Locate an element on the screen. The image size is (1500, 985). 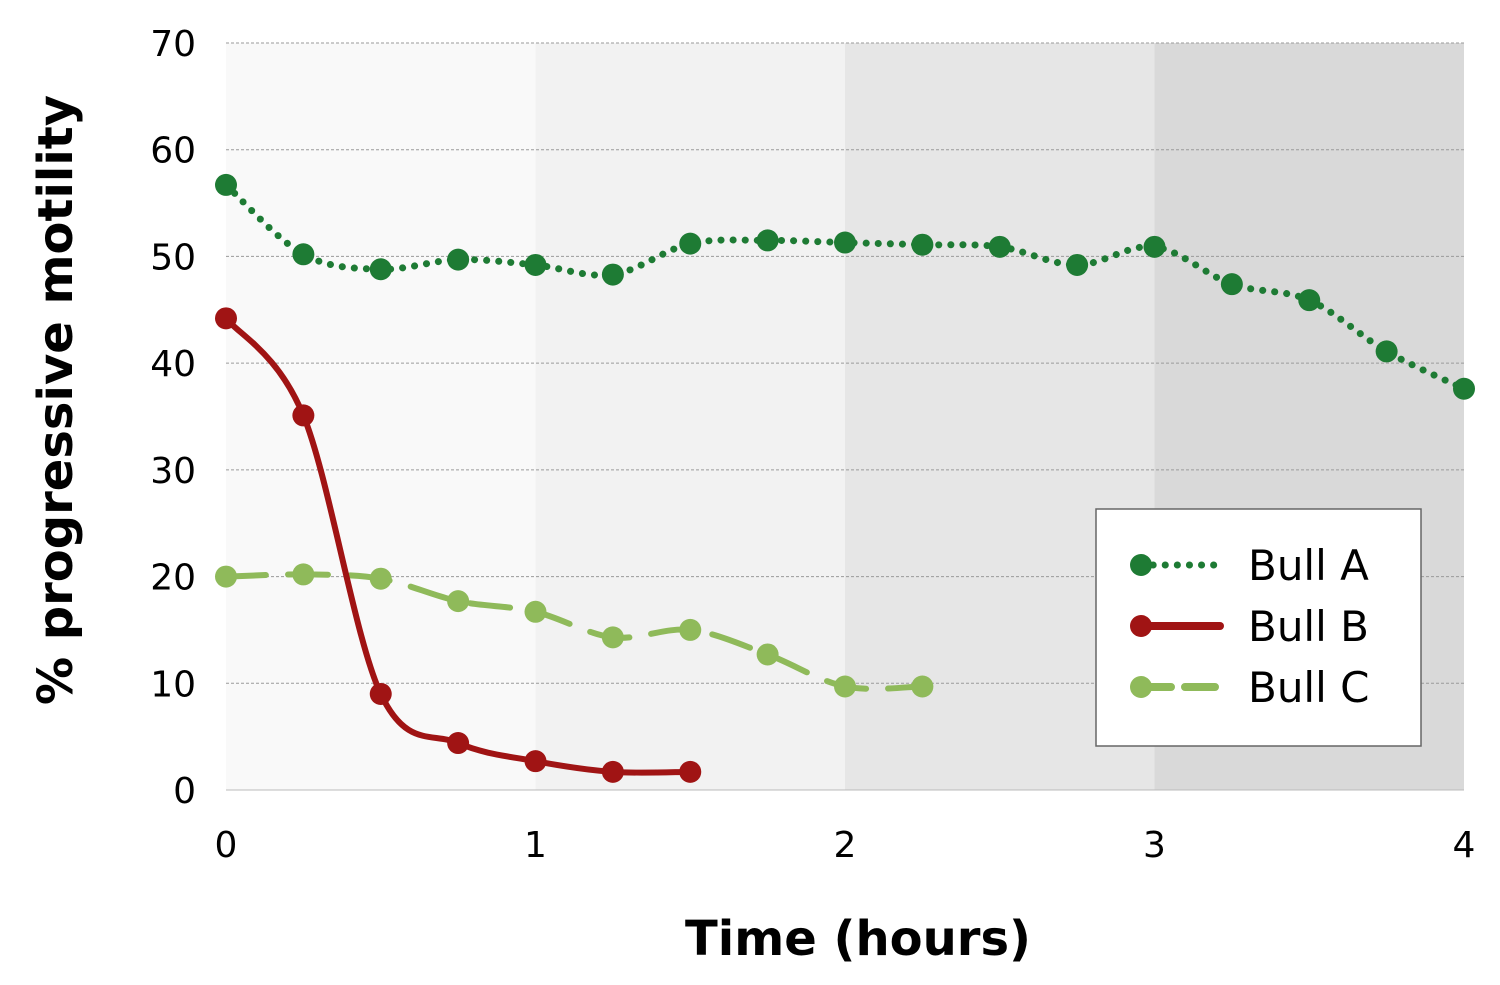
y-tick-label: 20 is located at coordinates (173, 578).